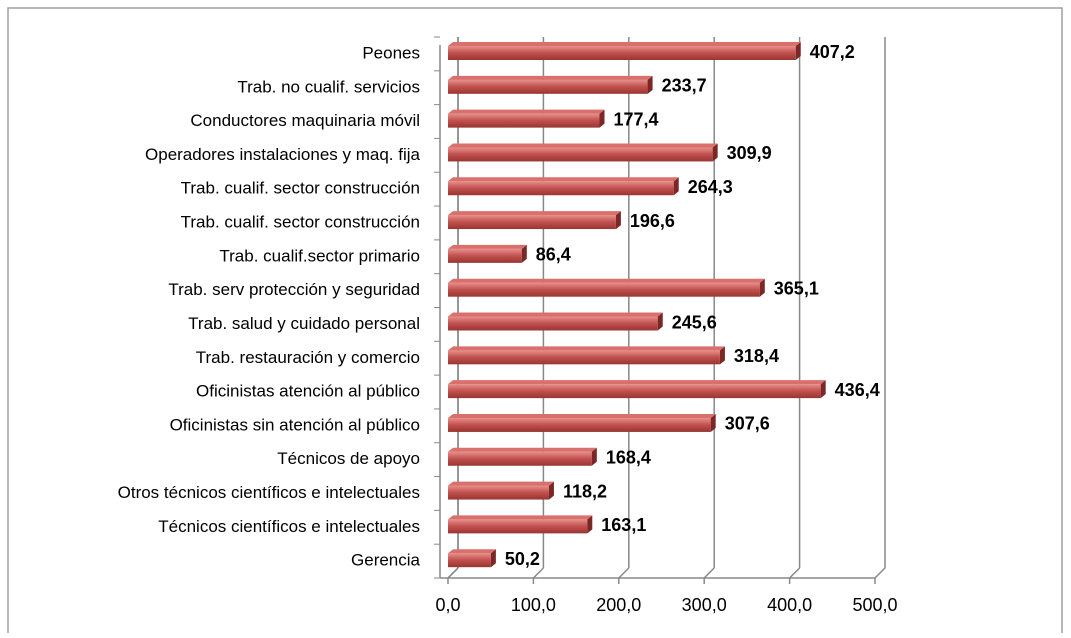  Describe the element at coordinates (684, 86) in the screenshot. I see `value-label: 233,7` at that location.